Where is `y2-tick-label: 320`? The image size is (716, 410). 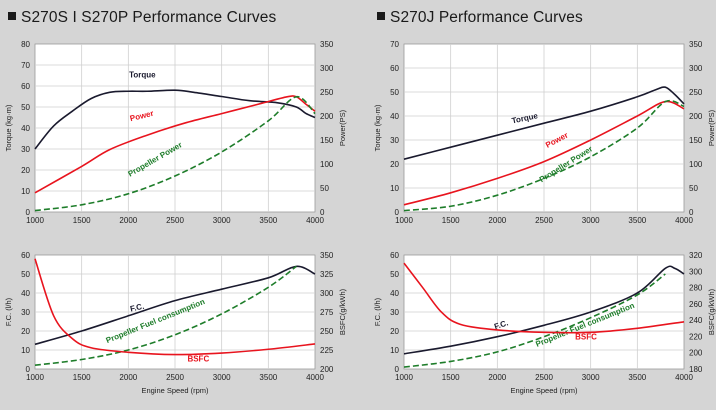 y2-tick-label: 320 is located at coordinates (696, 255).